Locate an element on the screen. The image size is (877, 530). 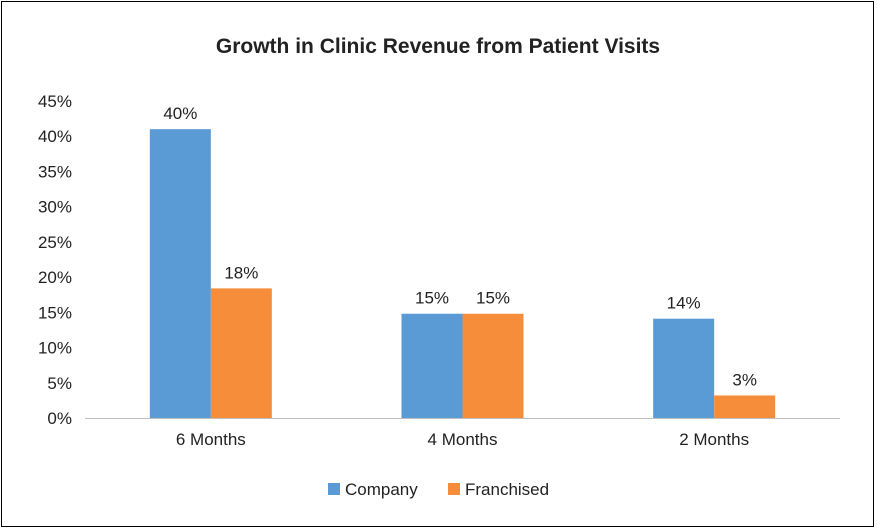
data-label: 40% is located at coordinates (180, 113).